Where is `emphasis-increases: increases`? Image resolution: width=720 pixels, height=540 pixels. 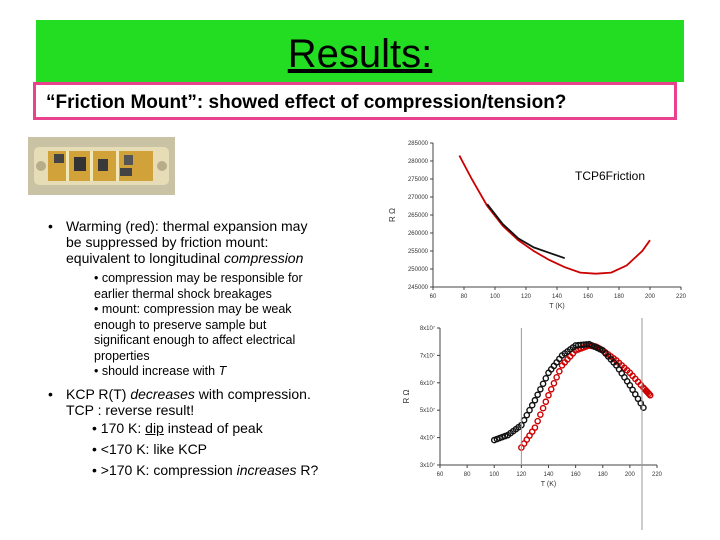
emphasis-increases: increases is located at coordinates (266, 469).